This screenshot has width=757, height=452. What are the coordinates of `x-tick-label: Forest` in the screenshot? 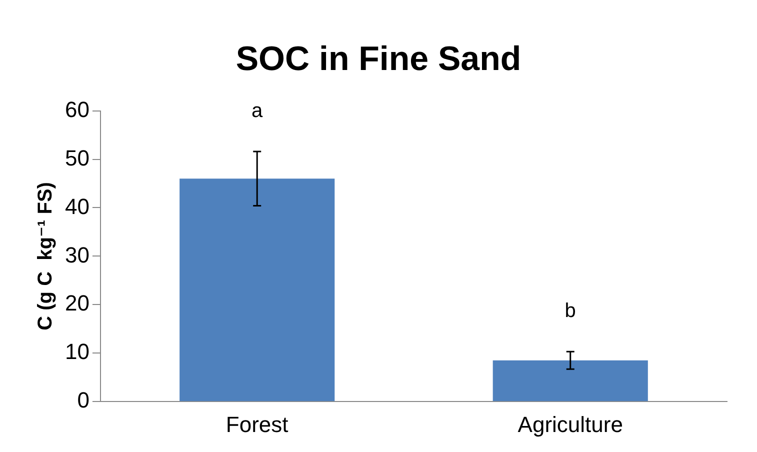 It's located at (257, 424).